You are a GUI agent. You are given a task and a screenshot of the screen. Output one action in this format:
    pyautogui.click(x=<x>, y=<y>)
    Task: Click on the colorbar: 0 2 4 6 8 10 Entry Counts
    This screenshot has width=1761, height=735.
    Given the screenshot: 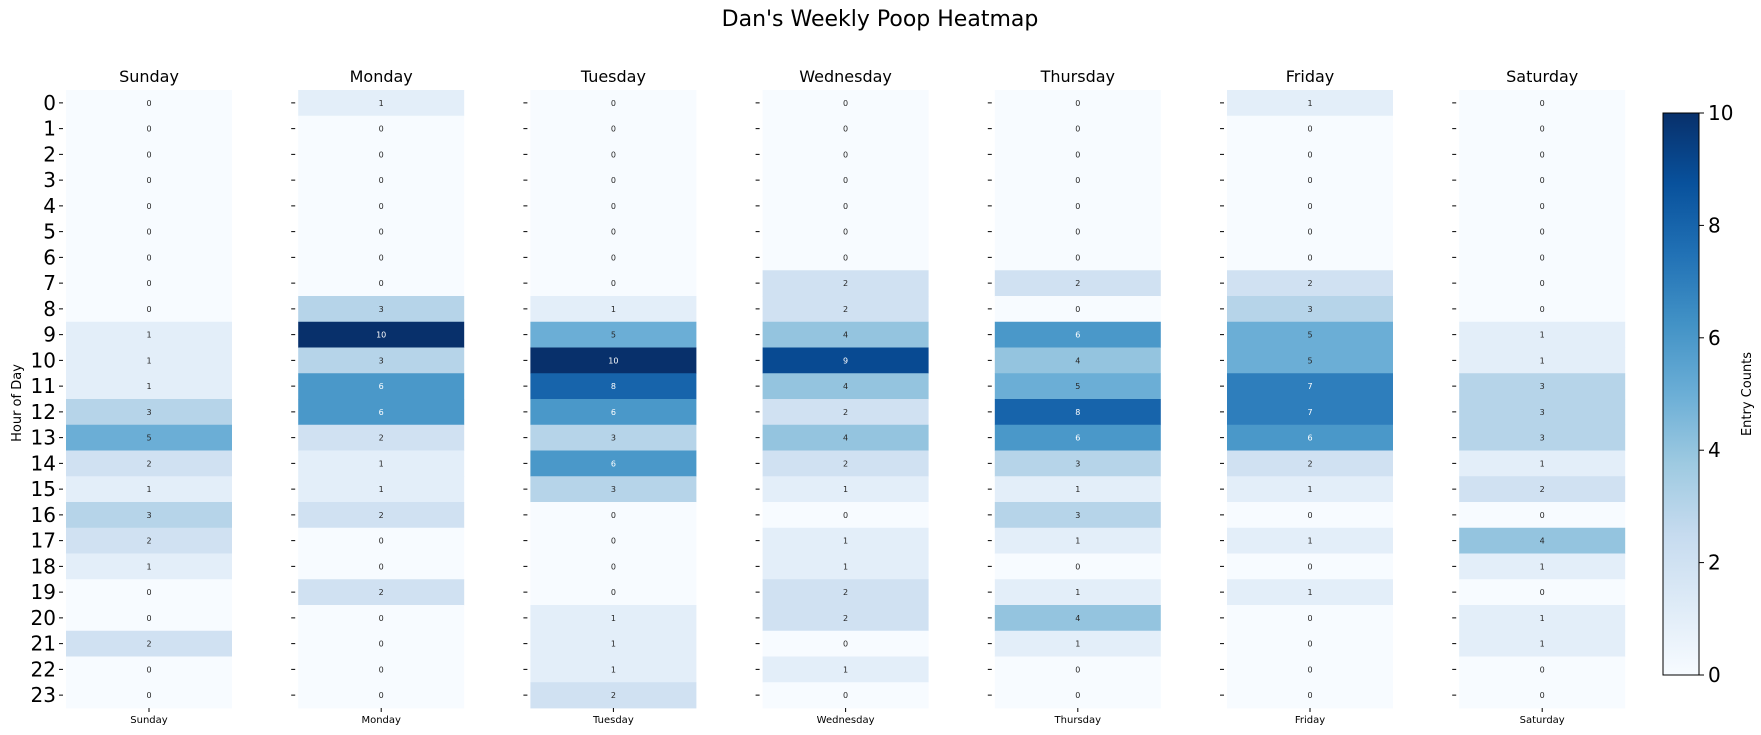 What is the action you would take?
    pyautogui.click(x=1708, y=394)
    